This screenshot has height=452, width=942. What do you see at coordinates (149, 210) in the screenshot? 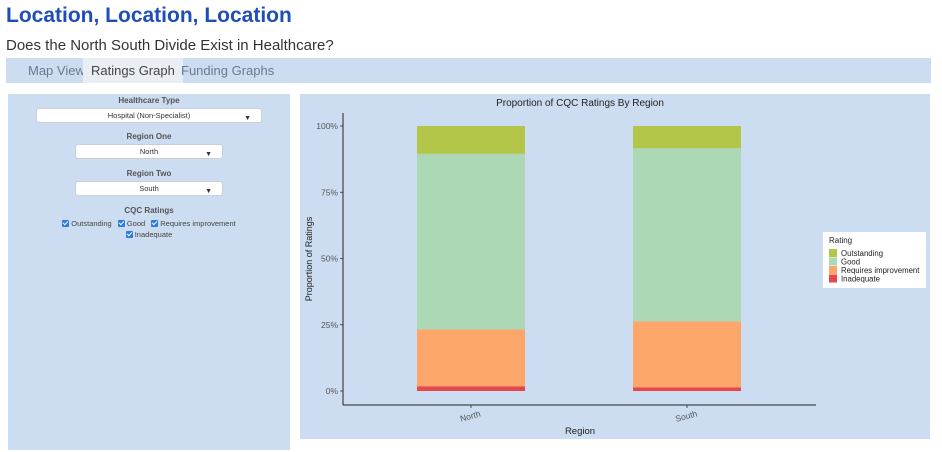
I see `cqc-ratings-label: CQC Ratings` at bounding box center [149, 210].